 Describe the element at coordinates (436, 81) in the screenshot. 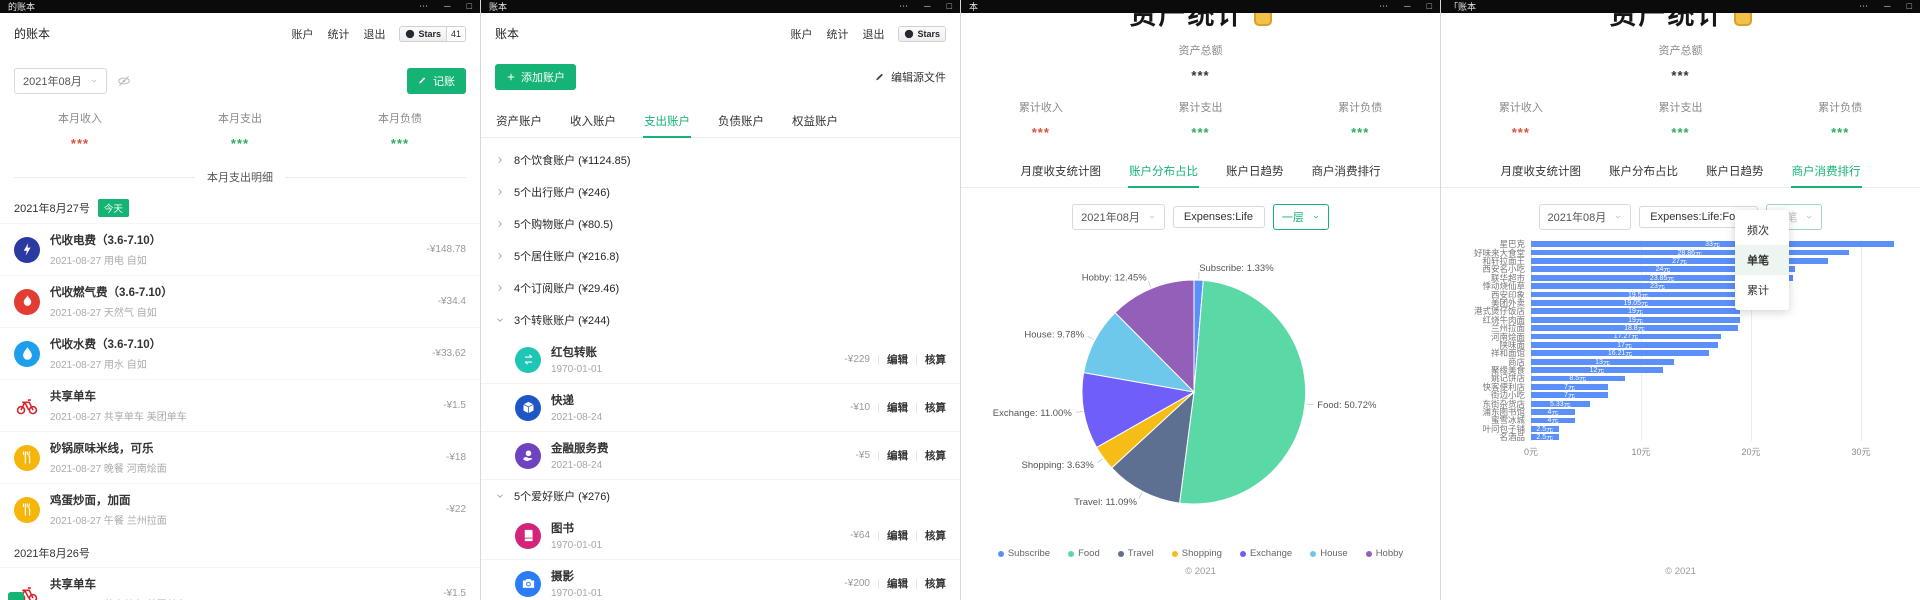

I see `record-button: 记账` at that location.